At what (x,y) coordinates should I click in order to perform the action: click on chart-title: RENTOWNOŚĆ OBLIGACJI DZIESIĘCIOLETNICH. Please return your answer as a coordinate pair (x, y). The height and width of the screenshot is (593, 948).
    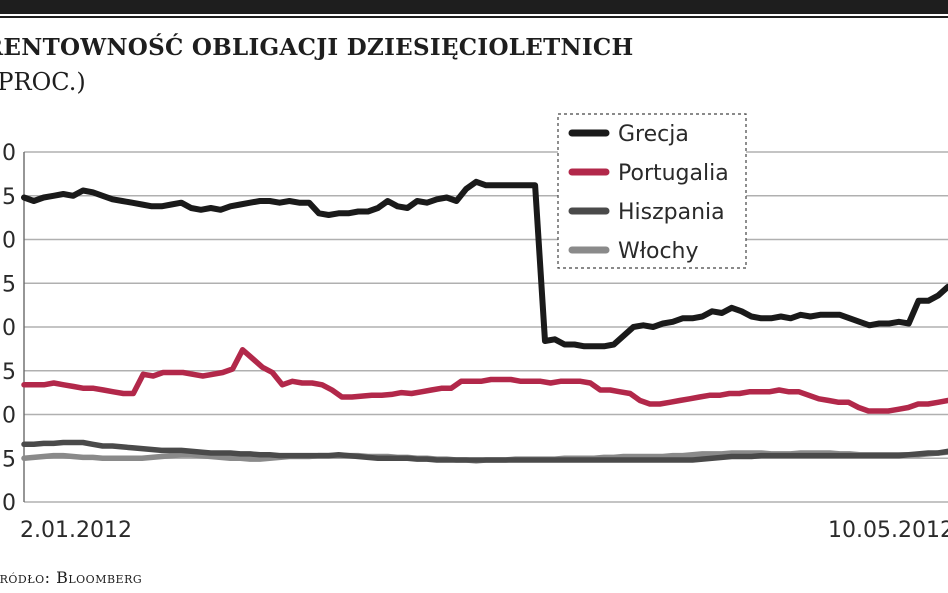
    Looking at the image, I should click on (317, 47).